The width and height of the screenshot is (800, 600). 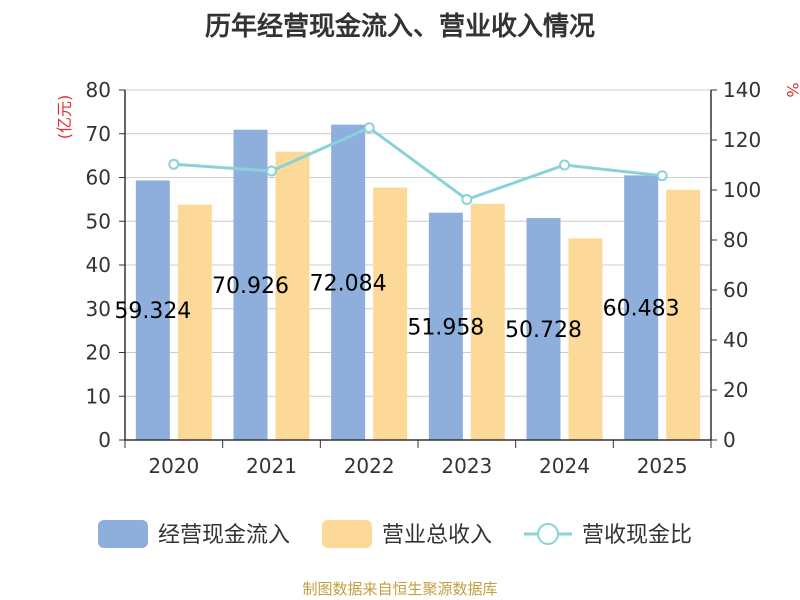 What do you see at coordinates (98, 90) in the screenshot?
I see `y-left-tick-label: 80` at bounding box center [98, 90].